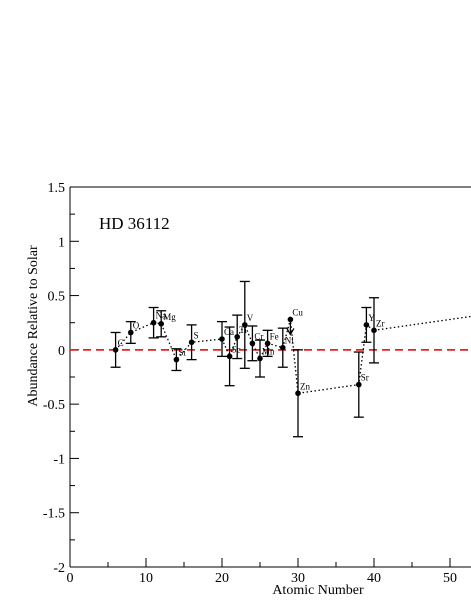  What do you see at coordinates (61, 242) in the screenshot?
I see `y-tick-label: 1` at bounding box center [61, 242].